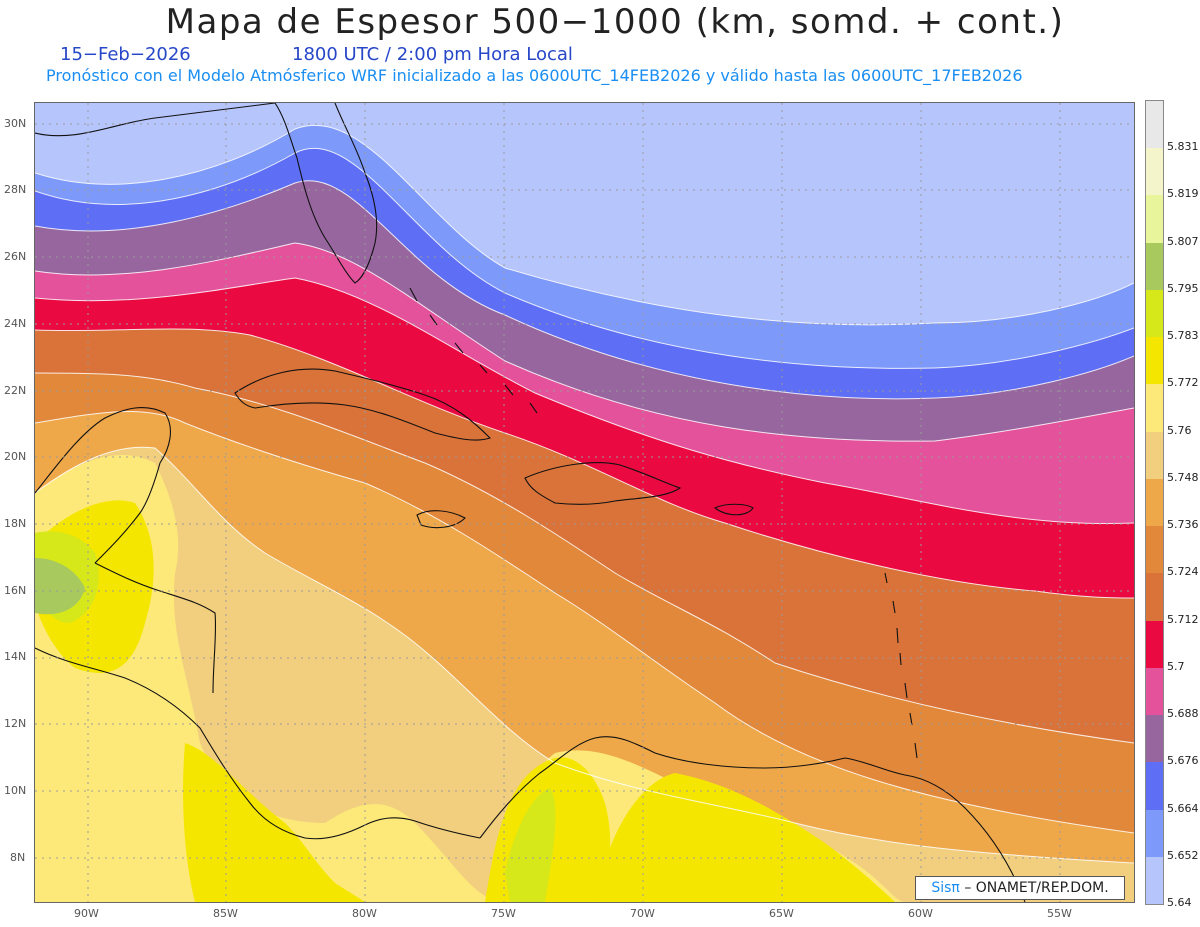 Image resolution: width=1200 pixels, height=927 pixels. Describe the element at coordinates (86, 913) in the screenshot. I see `lon-label-90w: 90W` at that location.